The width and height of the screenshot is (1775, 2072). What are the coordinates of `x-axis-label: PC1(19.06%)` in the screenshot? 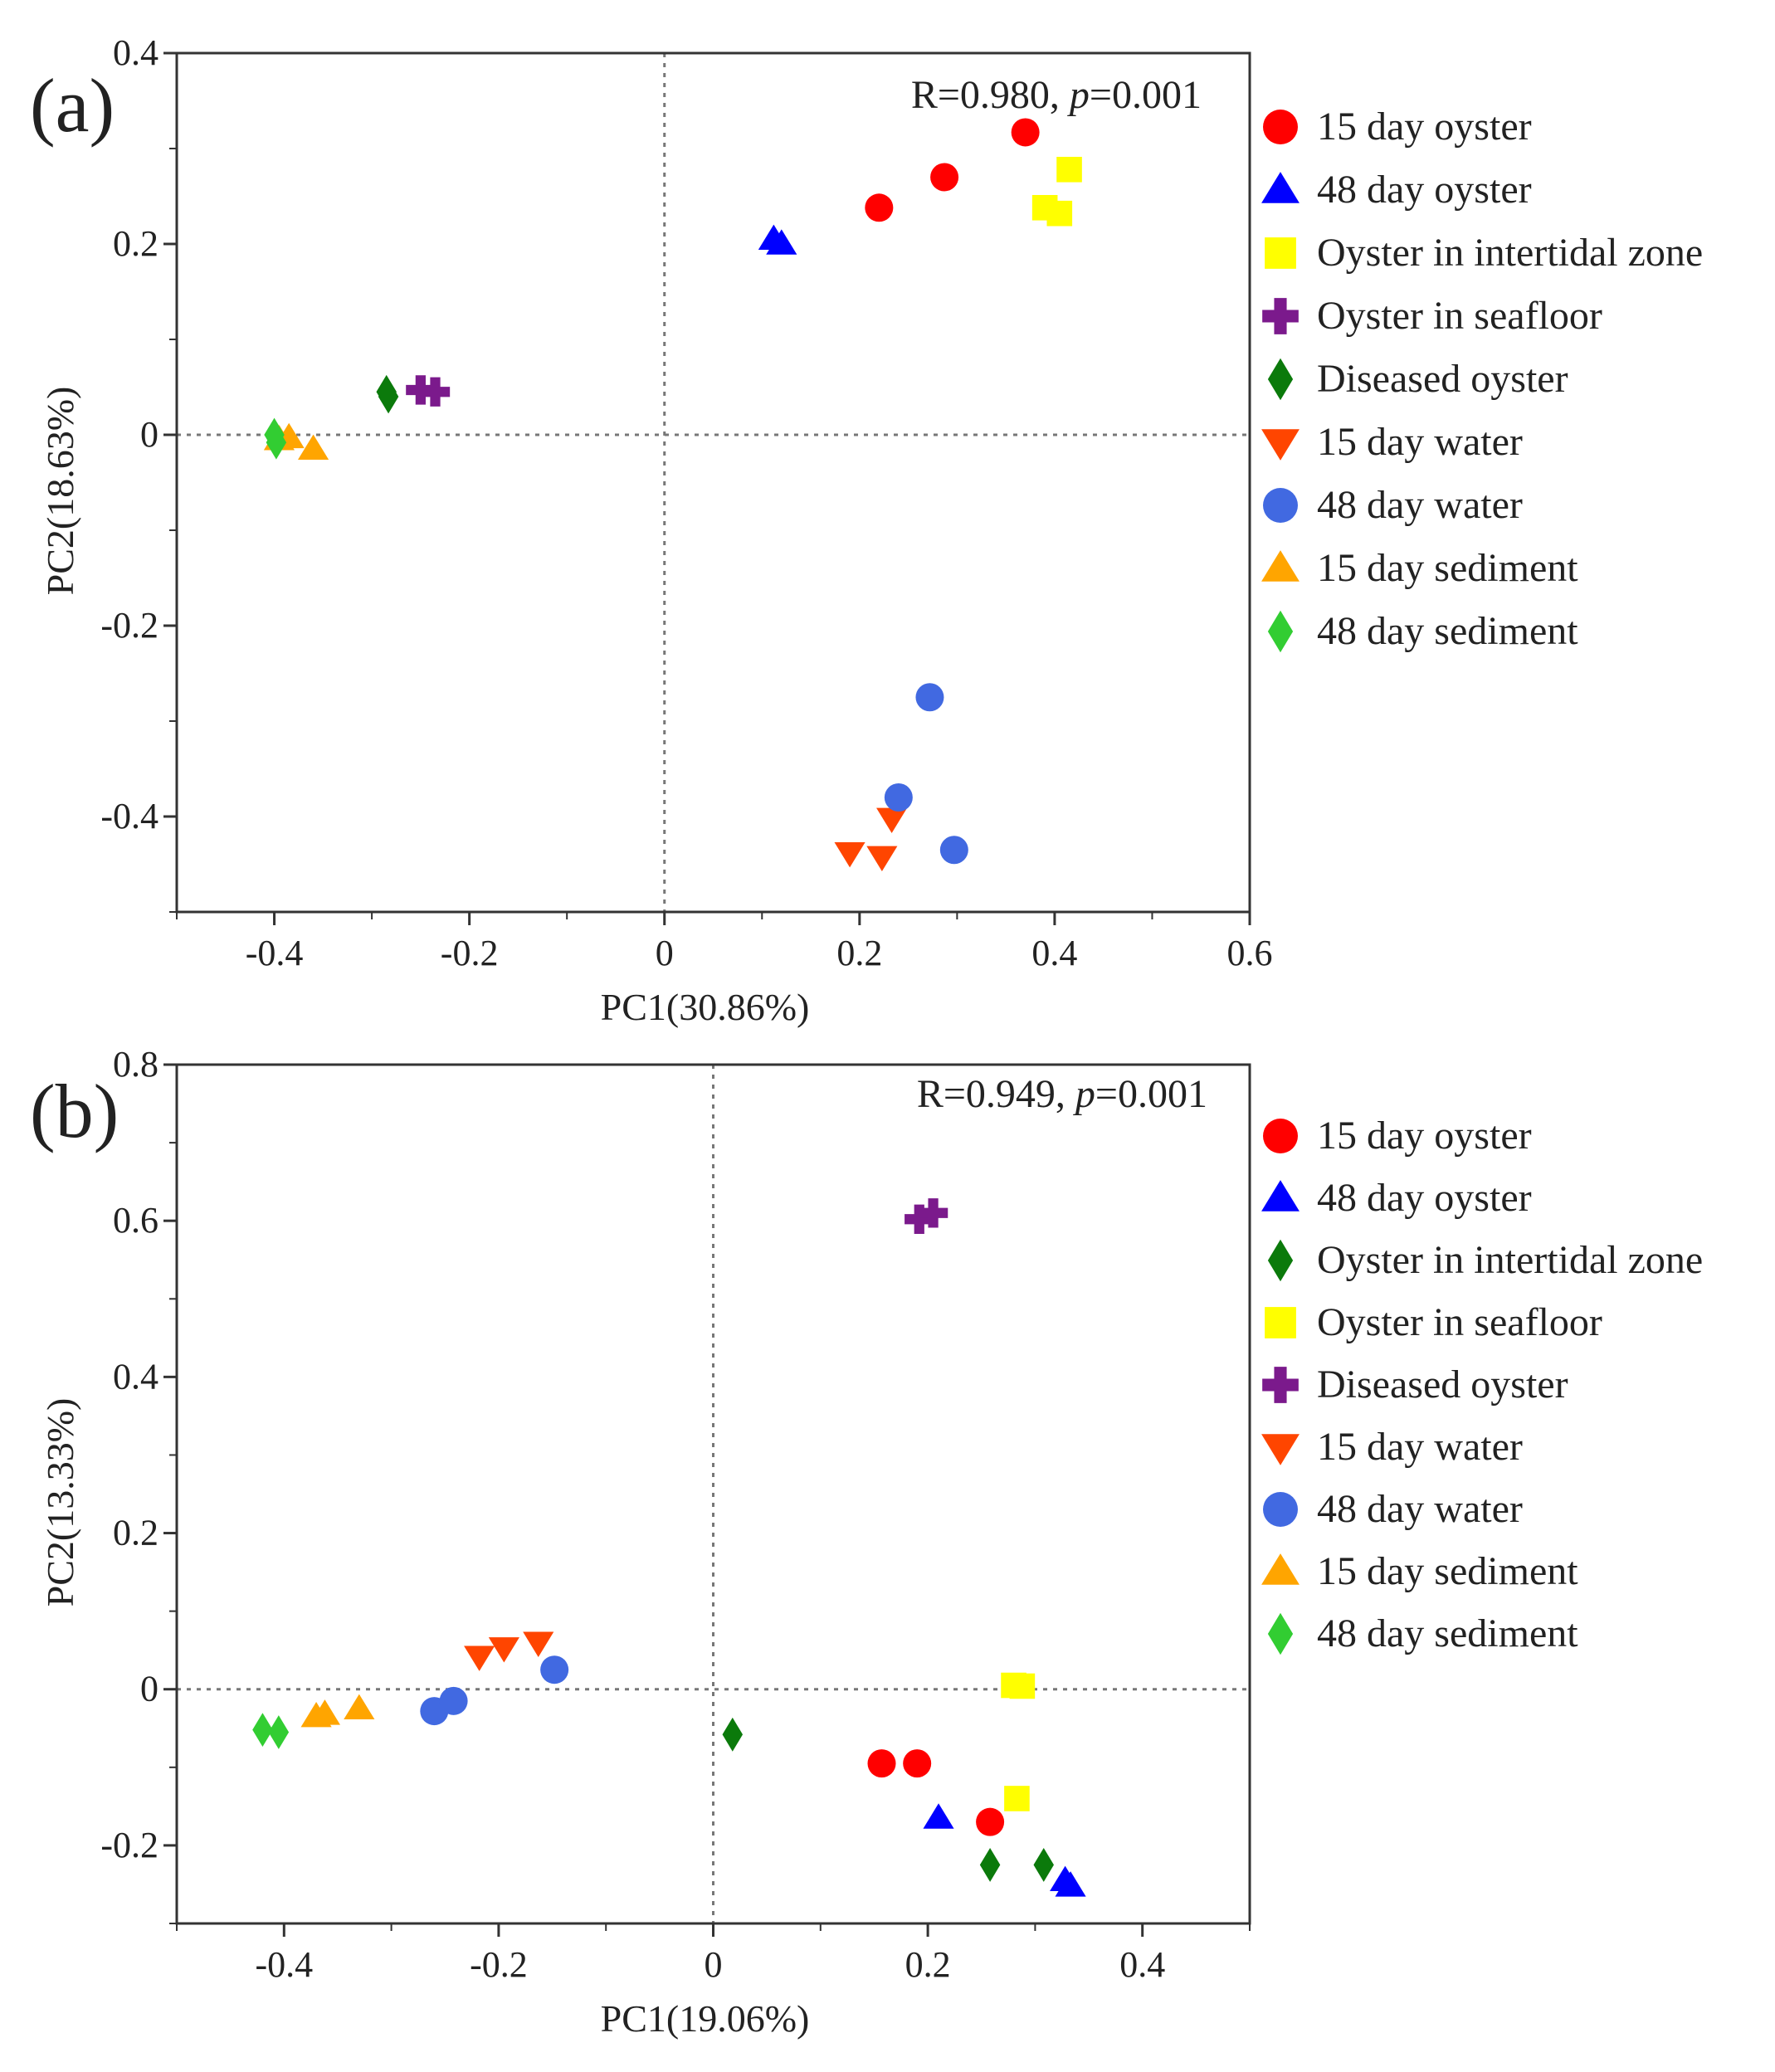 It's located at (705, 2018).